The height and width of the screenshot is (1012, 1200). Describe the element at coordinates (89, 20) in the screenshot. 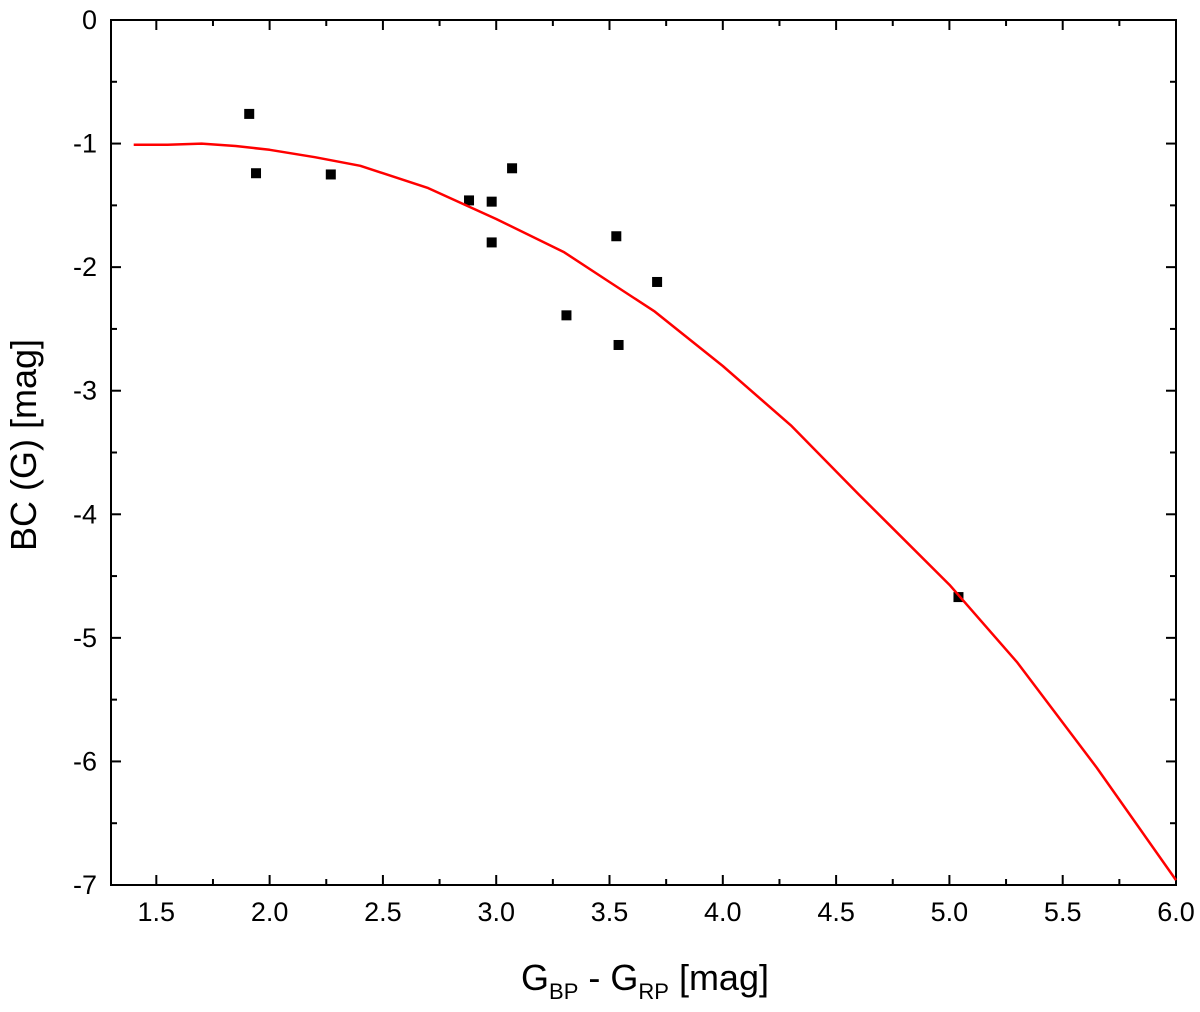

I see `y-tick-label-0: 0` at that location.